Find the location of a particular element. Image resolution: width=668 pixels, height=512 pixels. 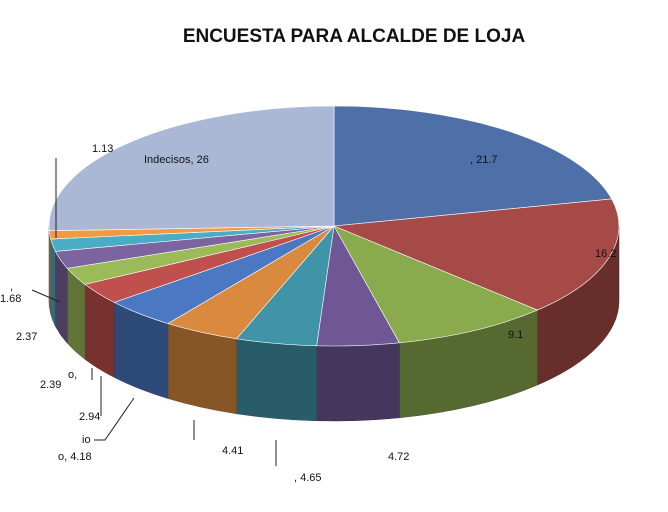

label-fragment-0: o, is located at coordinates (72, 375).